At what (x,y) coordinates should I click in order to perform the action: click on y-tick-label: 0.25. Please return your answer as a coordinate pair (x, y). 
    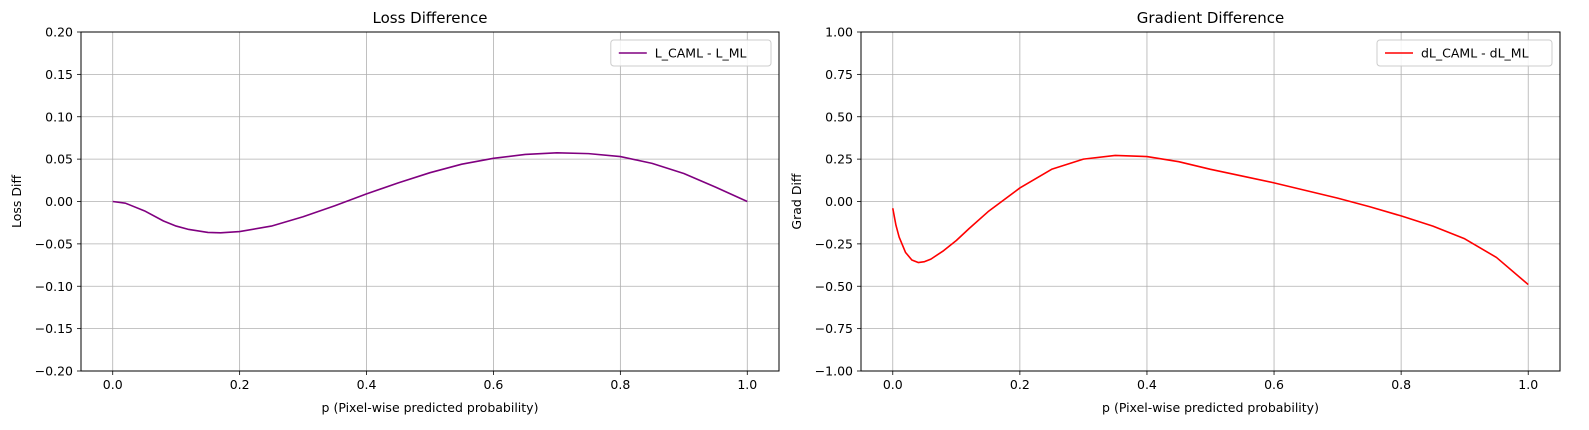
    Looking at the image, I should click on (839, 159).